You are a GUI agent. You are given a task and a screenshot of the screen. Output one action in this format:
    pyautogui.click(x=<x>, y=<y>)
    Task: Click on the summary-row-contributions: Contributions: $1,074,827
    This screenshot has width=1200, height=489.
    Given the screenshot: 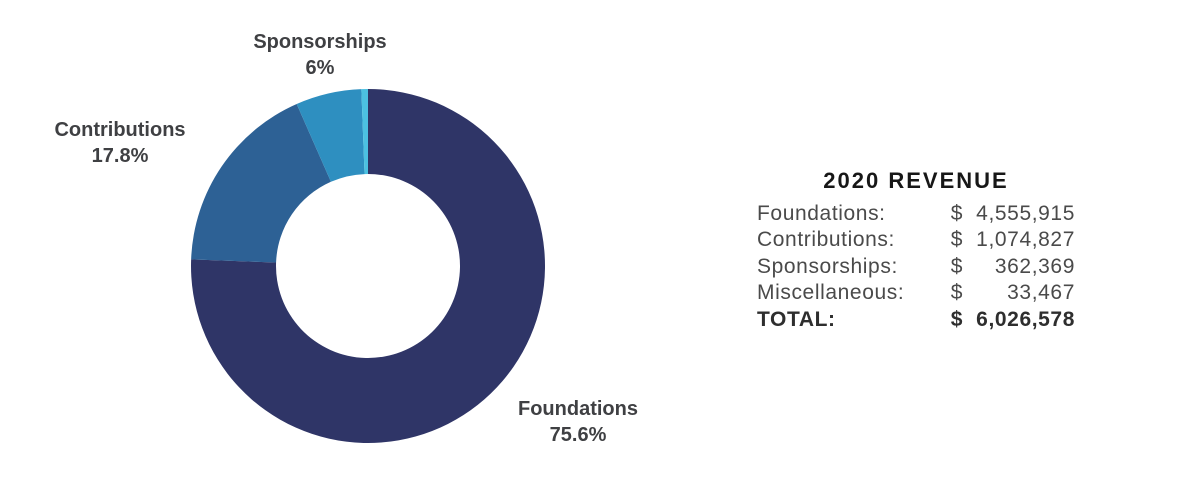 What is the action you would take?
    pyautogui.click(x=916, y=240)
    